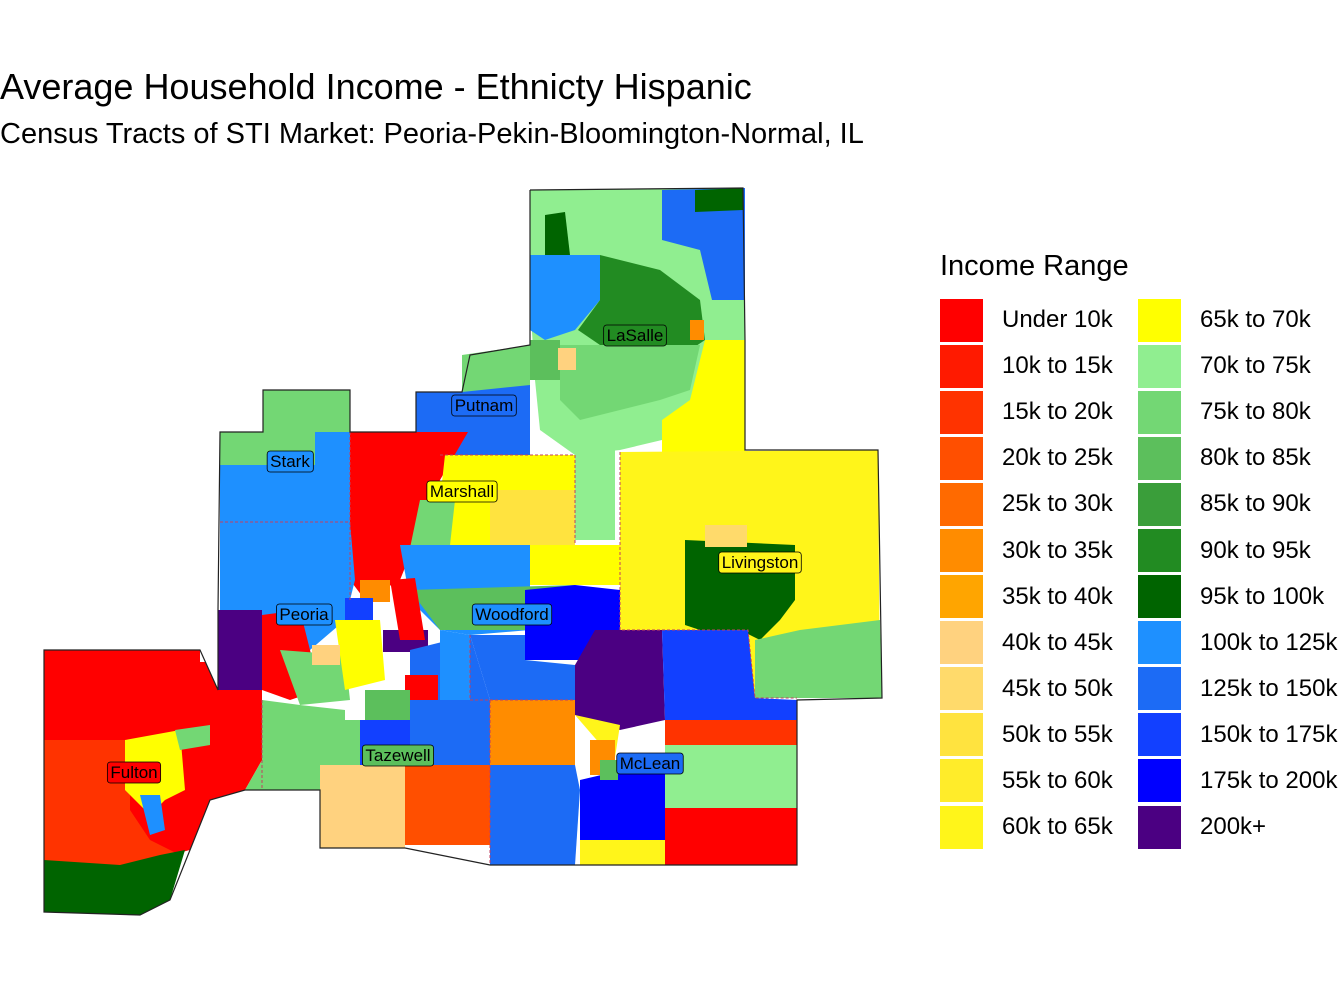 The width and height of the screenshot is (1344, 1008). Describe the element at coordinates (407, 609) in the screenshot. I see `region-woodford-red` at that location.